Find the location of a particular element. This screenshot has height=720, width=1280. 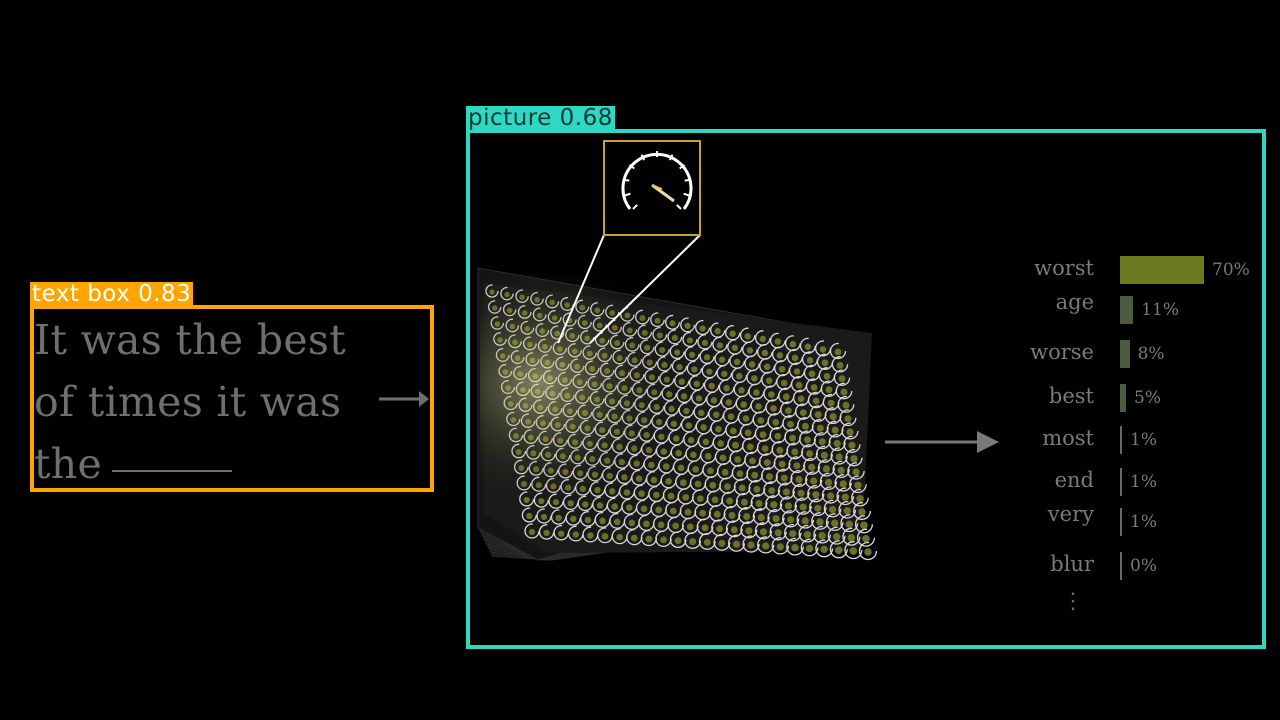

probability-label: 0% is located at coordinates (1143, 566).